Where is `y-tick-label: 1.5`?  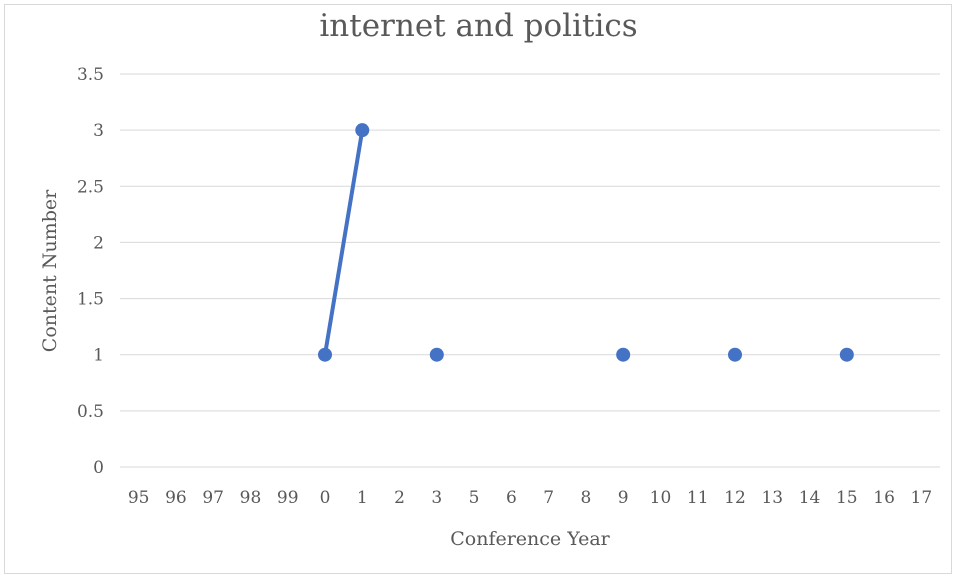 y-tick-label: 1.5 is located at coordinates (90, 300).